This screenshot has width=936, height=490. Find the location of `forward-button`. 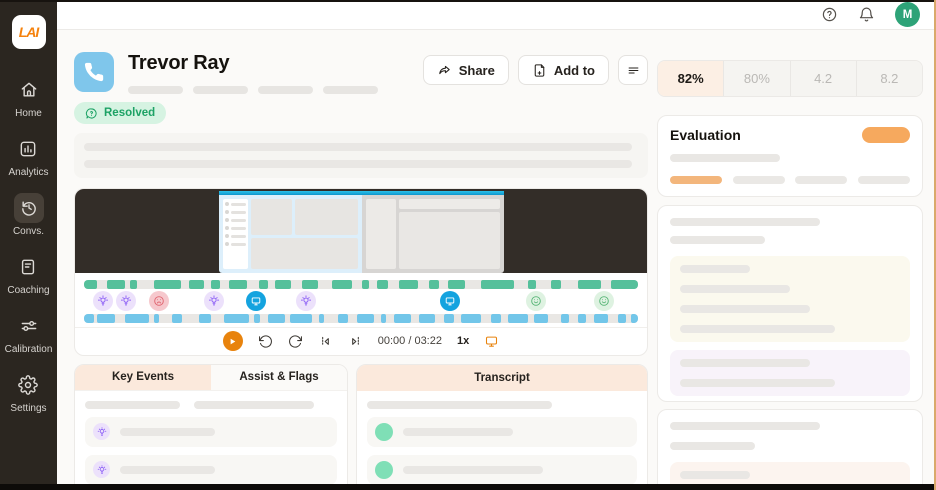

forward-button is located at coordinates (295, 341).